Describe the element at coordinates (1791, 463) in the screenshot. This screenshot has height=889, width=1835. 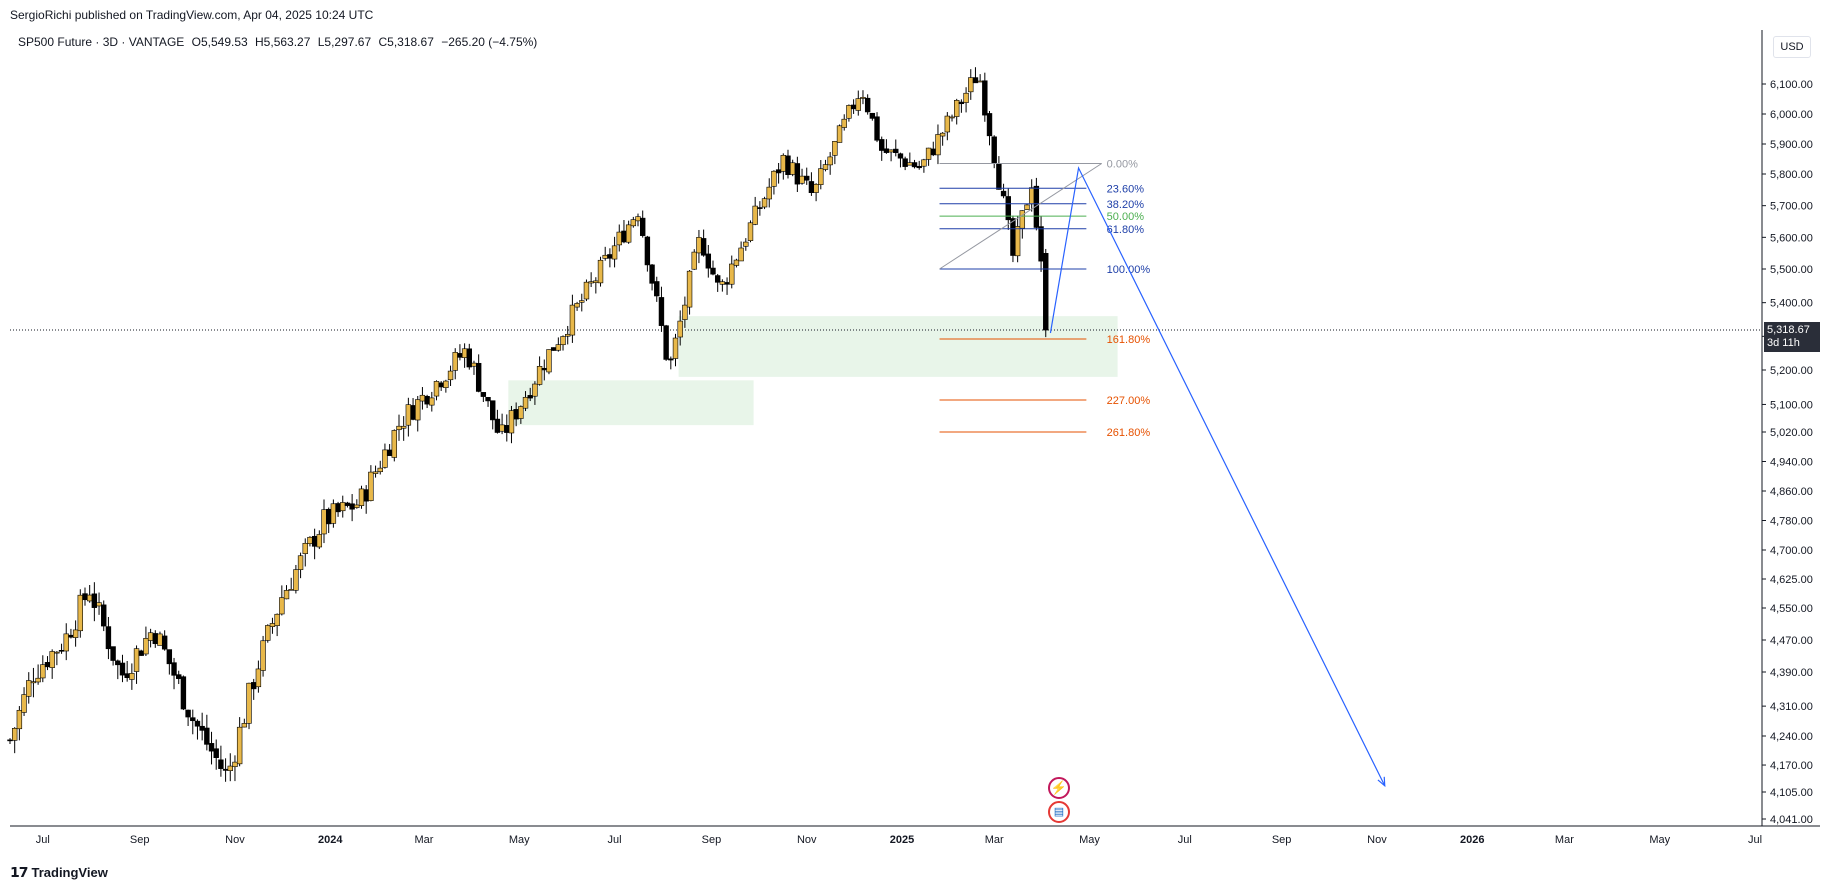
I see `price-tick-label: 4,940.00` at that location.